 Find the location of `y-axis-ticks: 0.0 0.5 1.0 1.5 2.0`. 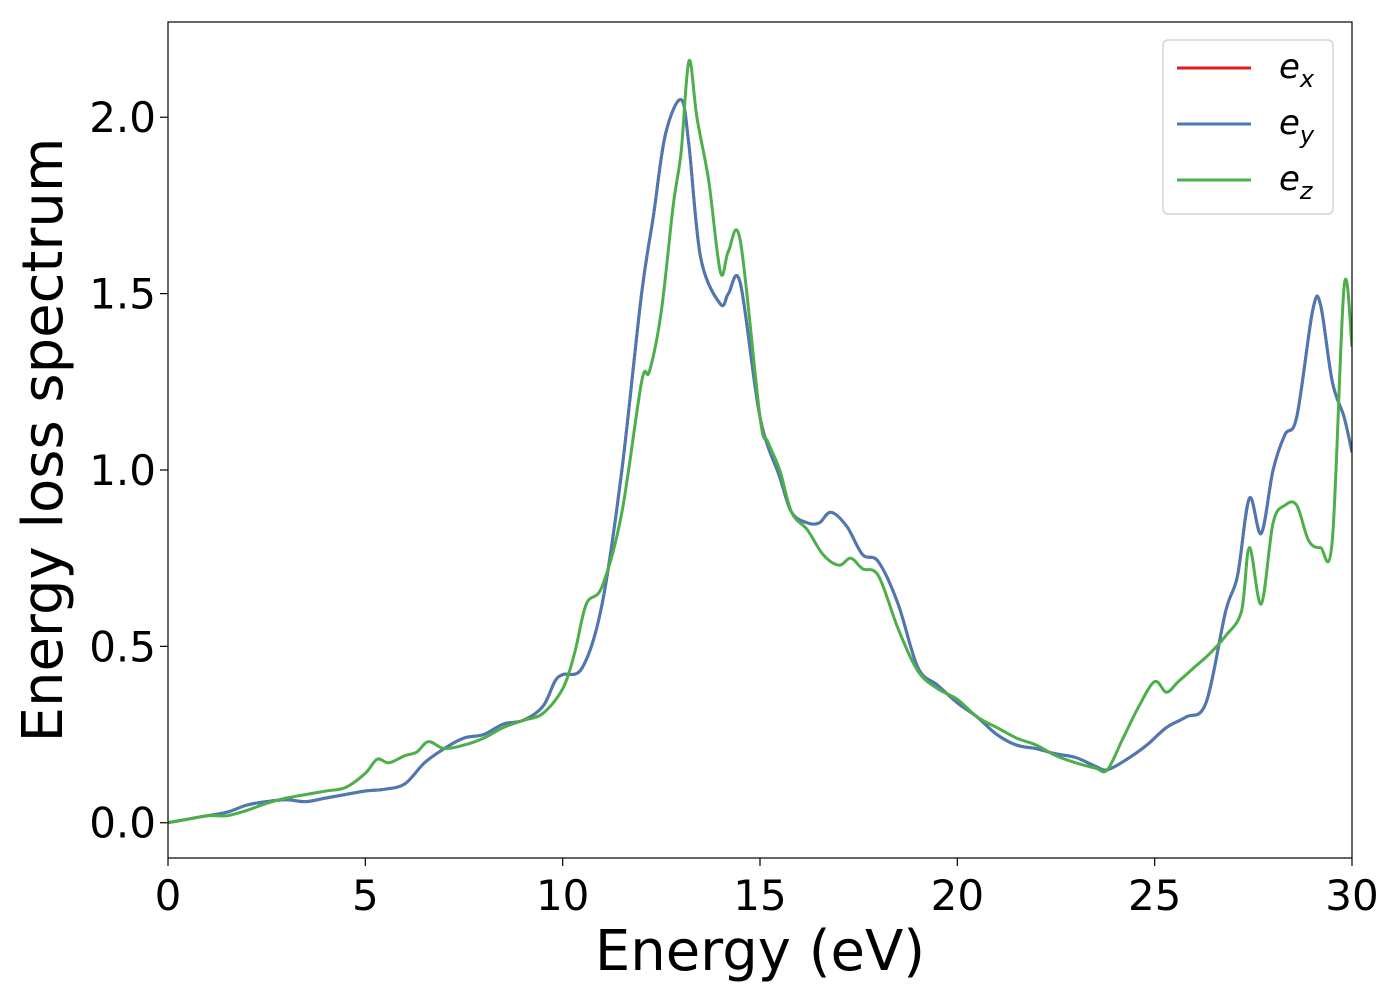

y-axis-ticks: 0.0 0.5 1.0 1.5 2.0 is located at coordinates (128, 470).